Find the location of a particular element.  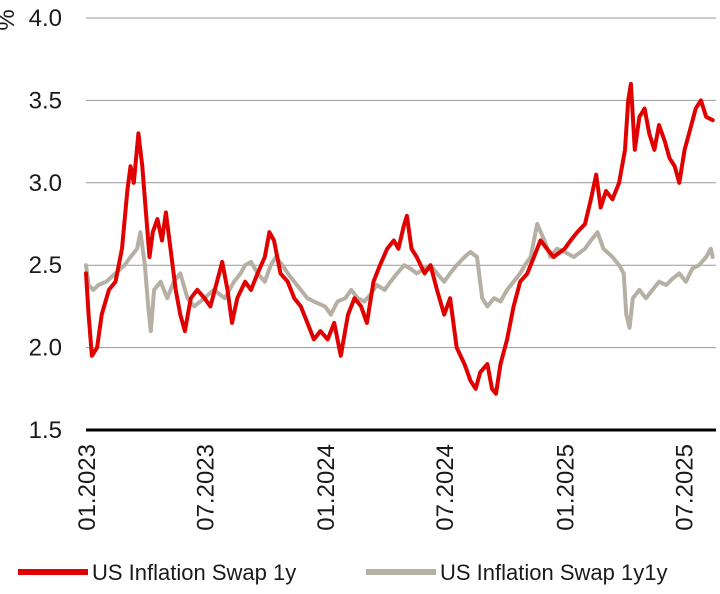

y-tick-label: 2.0 is located at coordinates (45, 348).